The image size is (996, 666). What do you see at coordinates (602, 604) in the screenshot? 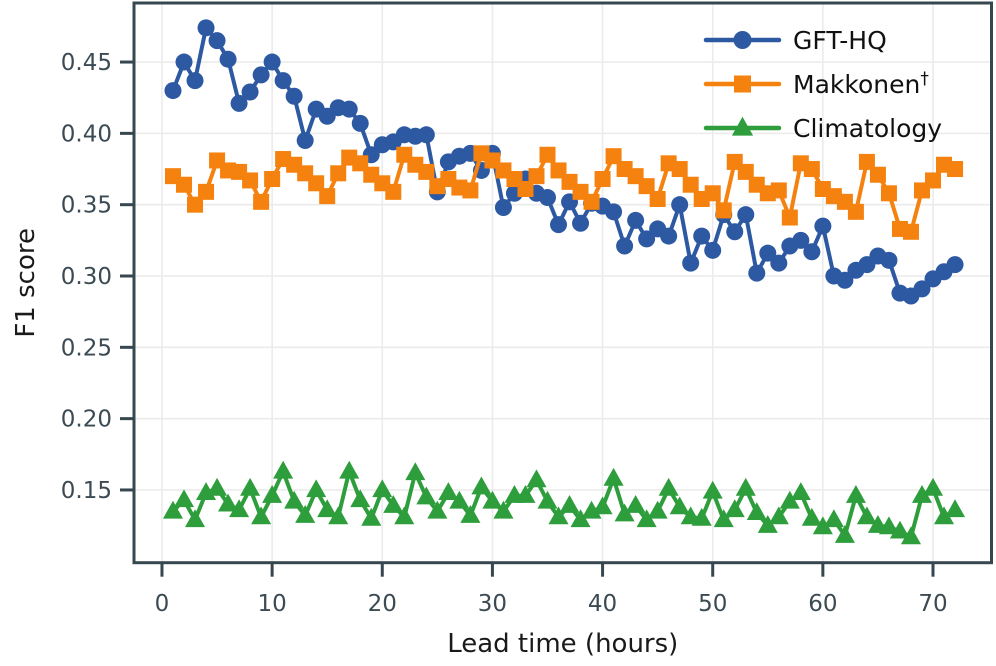
I see `x-tick-label: 40` at bounding box center [602, 604].